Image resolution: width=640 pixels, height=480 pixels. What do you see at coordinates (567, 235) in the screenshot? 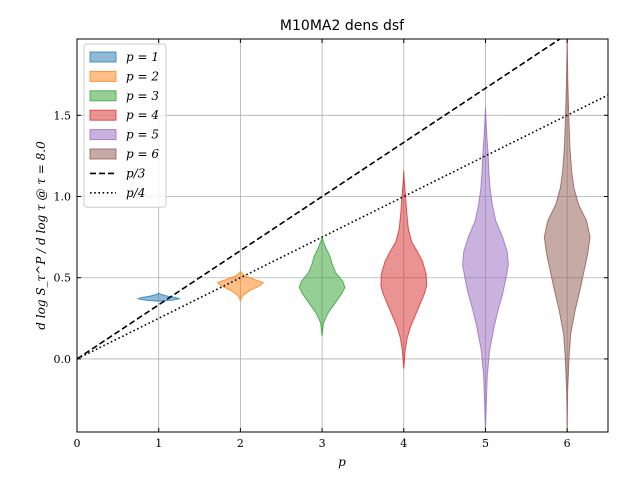
I see `violin-p6` at bounding box center [567, 235].